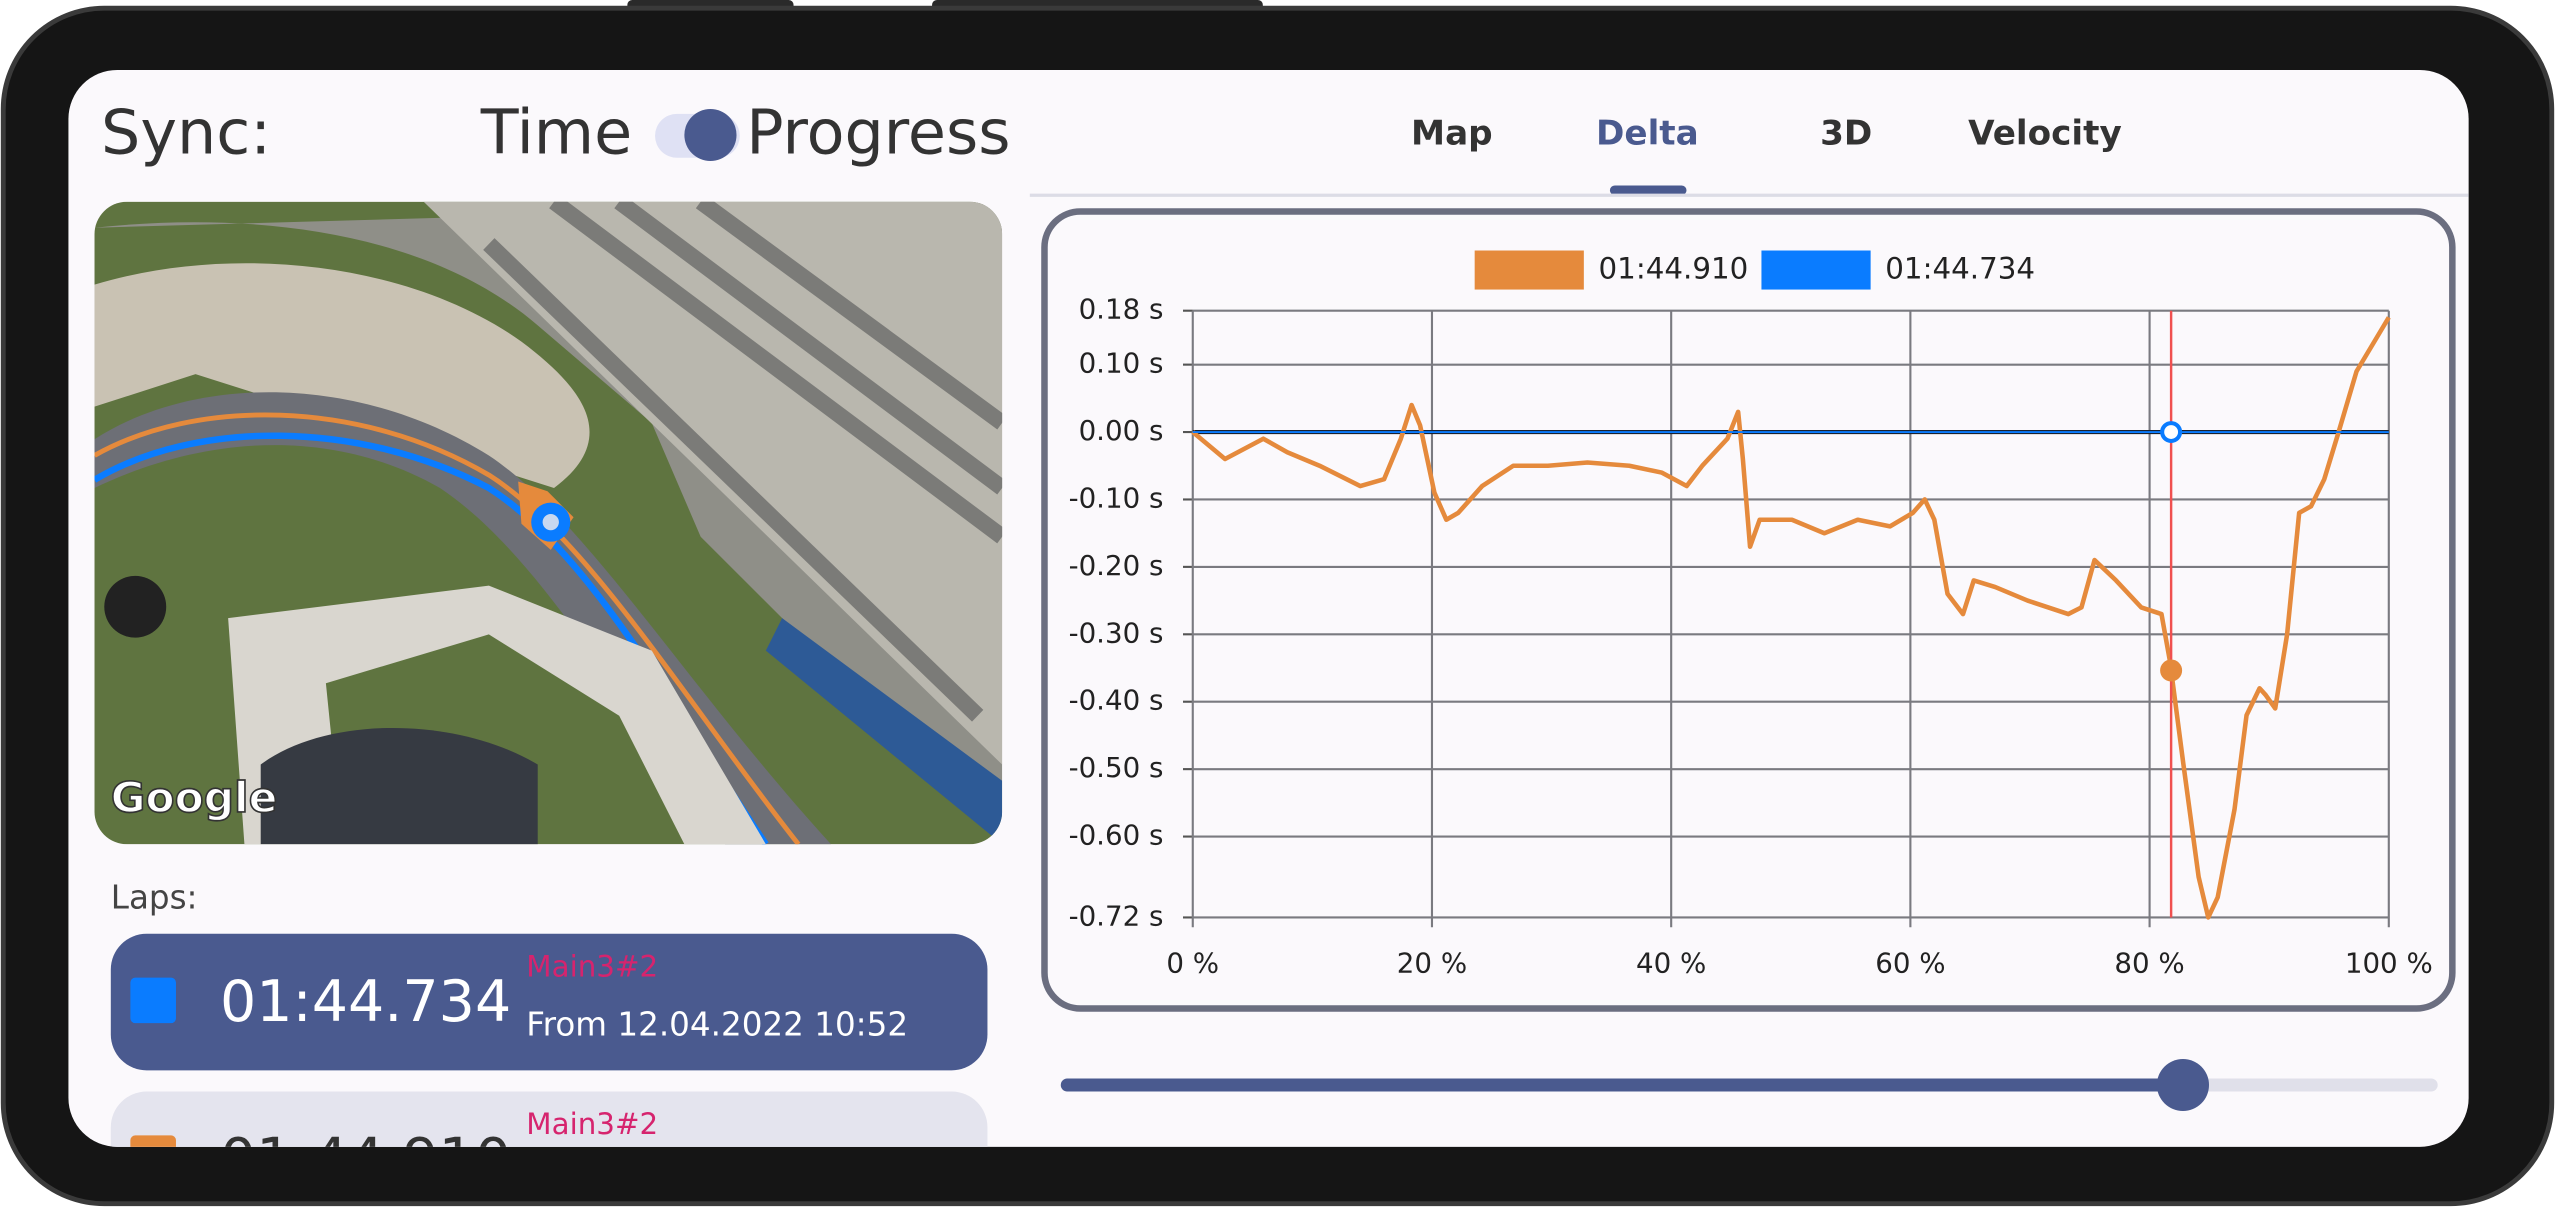 Image resolution: width=2555 pixels, height=1207 pixels. Describe the element at coordinates (1452, 134) in the screenshot. I see `tab: Map` at that location.